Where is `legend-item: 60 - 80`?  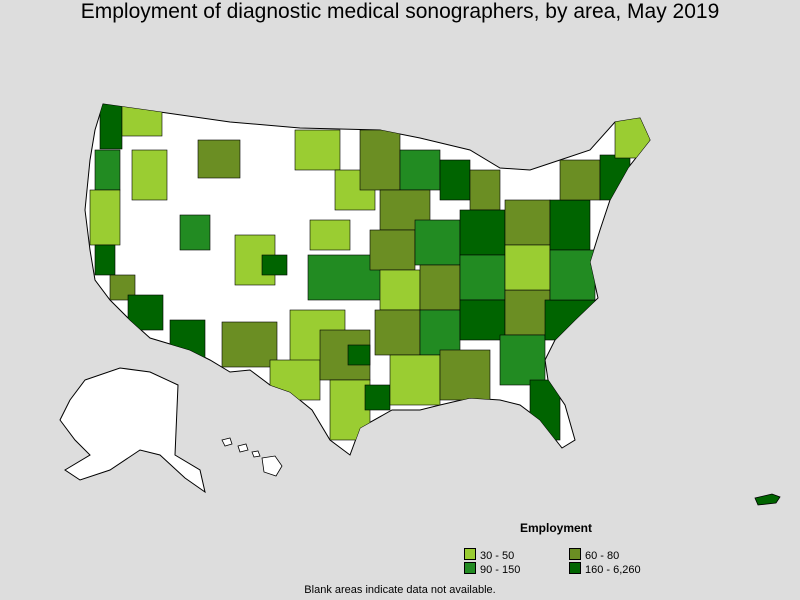 legend-item: 60 - 80 is located at coordinates (594, 555).